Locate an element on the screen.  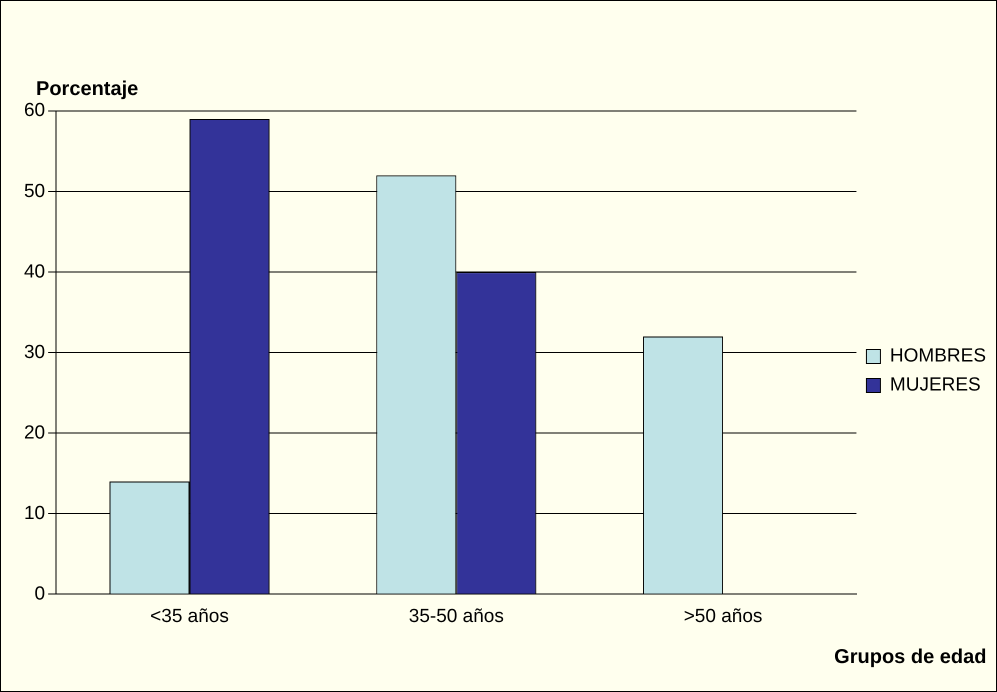
x-tick-label: <35 años is located at coordinates (189, 616).